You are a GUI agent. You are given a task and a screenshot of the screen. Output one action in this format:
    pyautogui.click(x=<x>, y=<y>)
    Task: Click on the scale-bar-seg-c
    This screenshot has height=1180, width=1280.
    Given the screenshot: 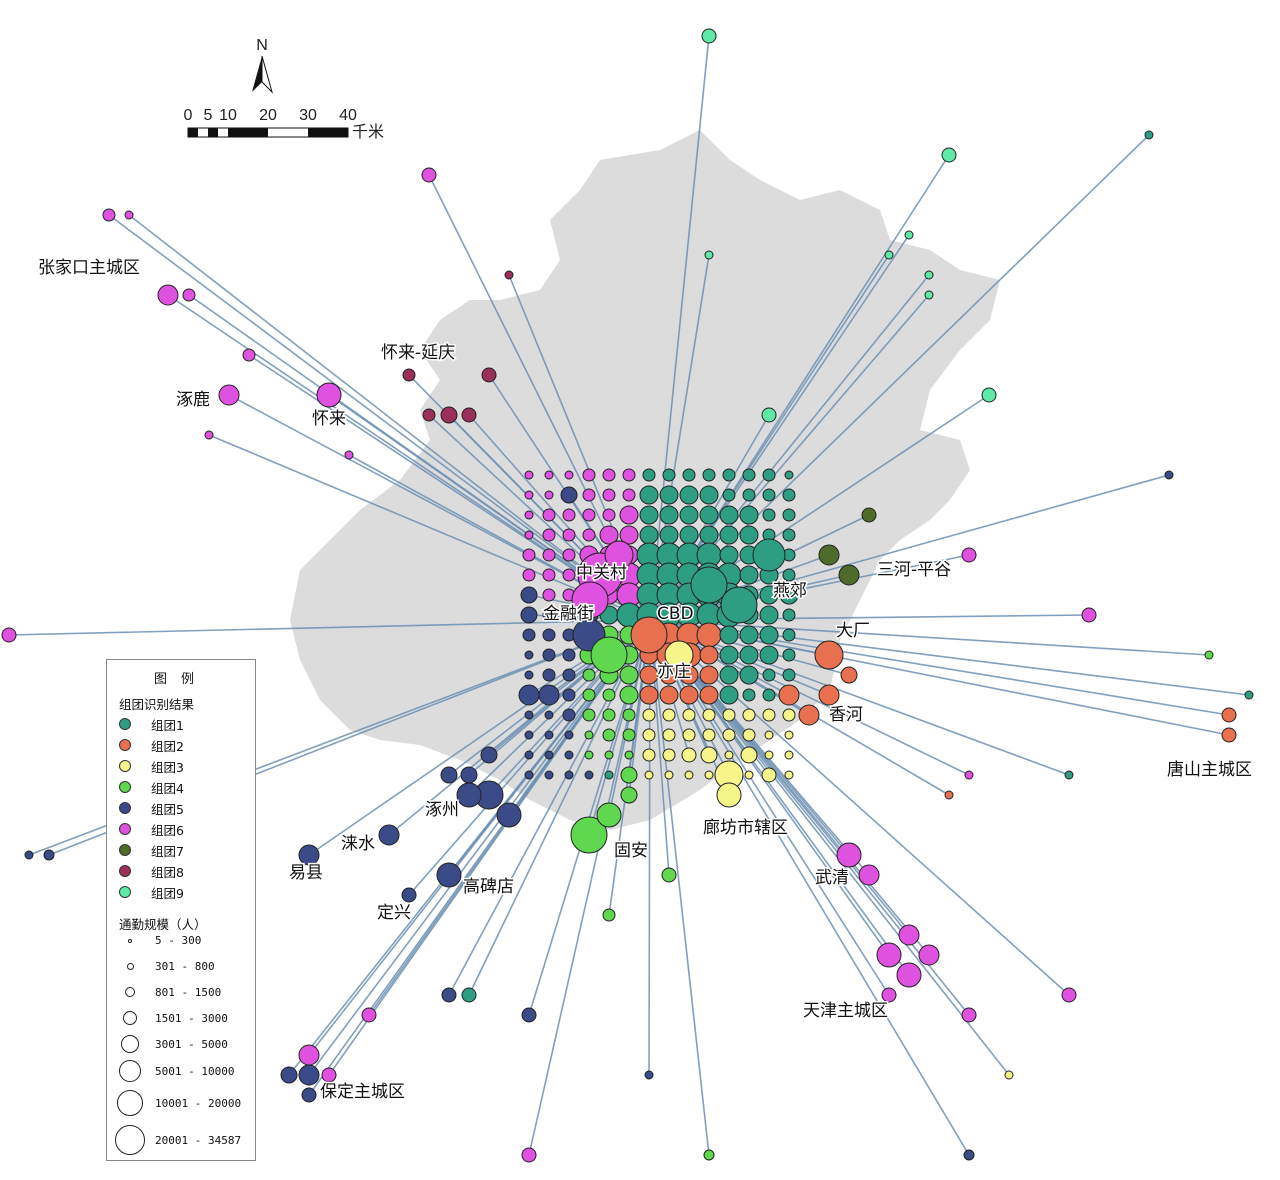 What is the action you would take?
    pyautogui.click(x=248, y=132)
    